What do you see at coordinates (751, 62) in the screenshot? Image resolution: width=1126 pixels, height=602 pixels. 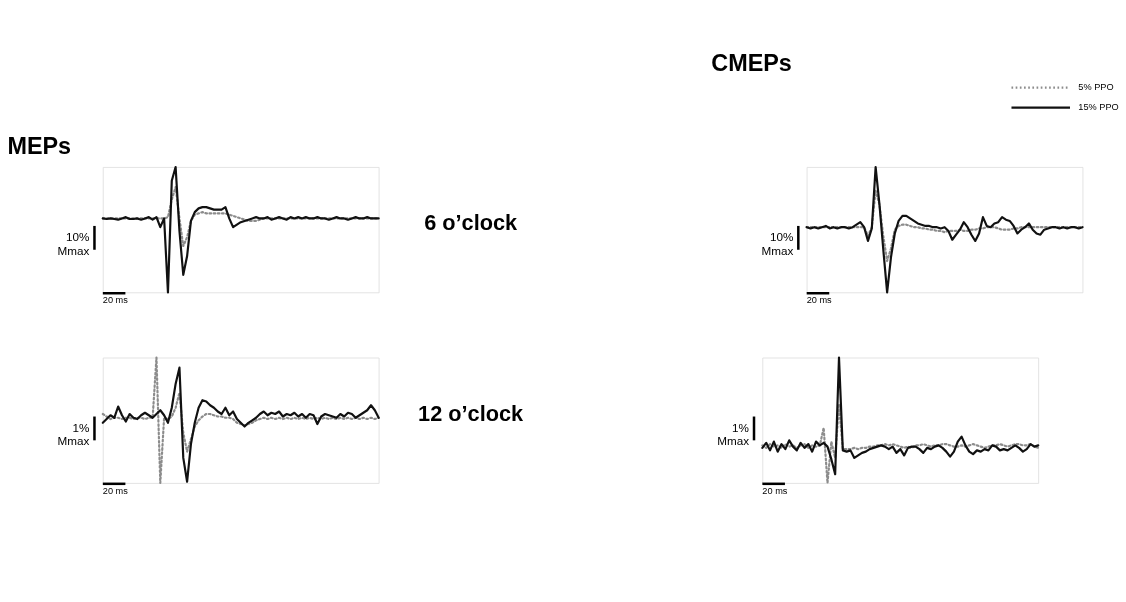 I see `chart-title: CMEPs` at bounding box center [751, 62].